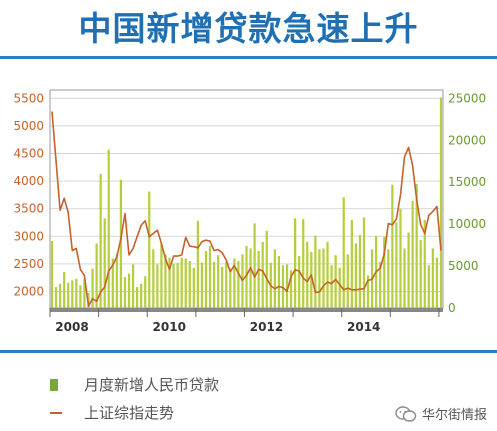 This screenshot has height=431, width=497. I want to click on y-right-tick-label: 25000, so click(467, 98).